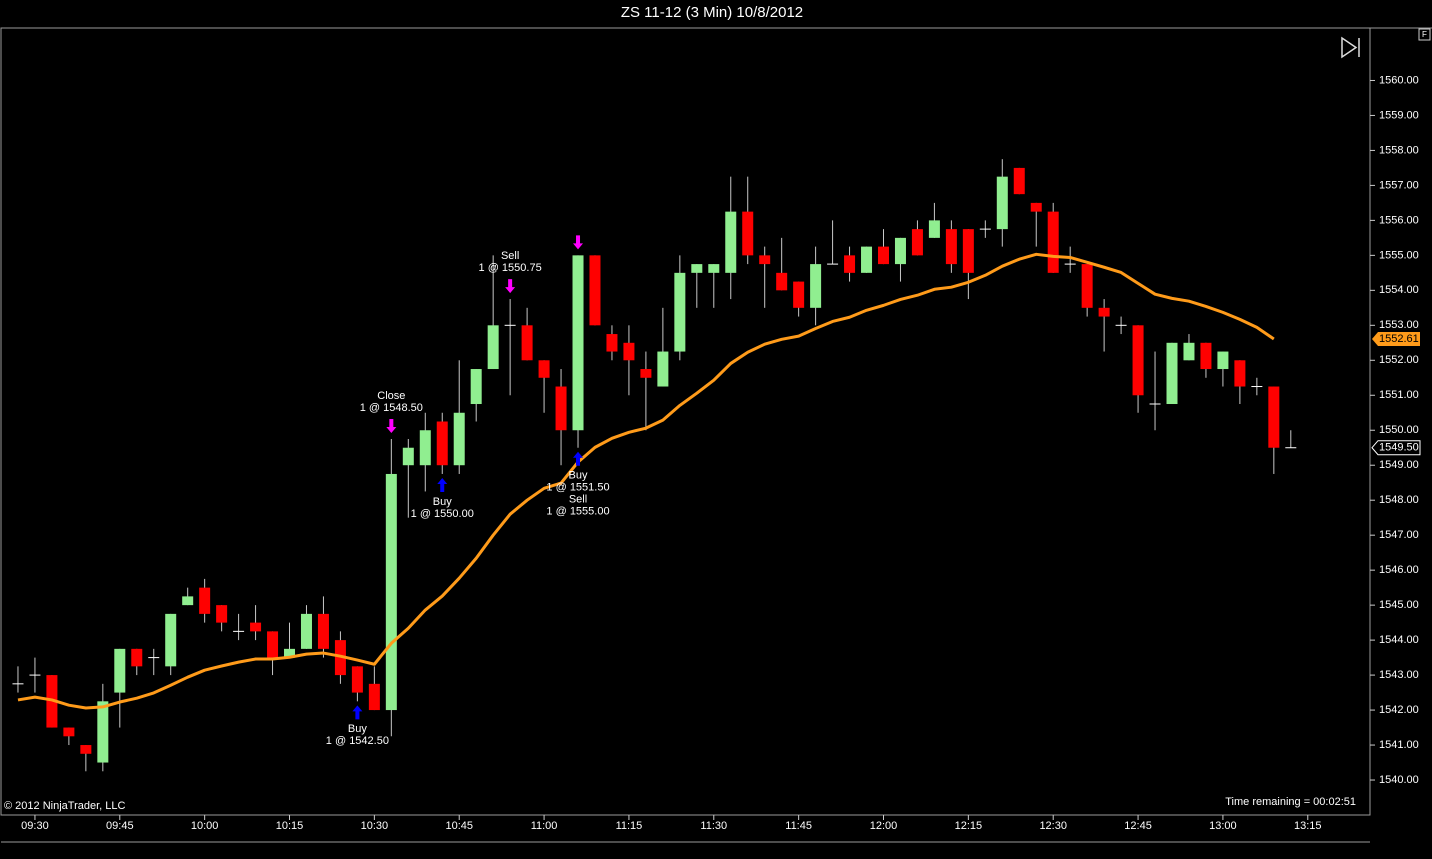 The width and height of the screenshot is (1432, 859). Describe the element at coordinates (1399, 535) in the screenshot. I see `y-tick-label: 1547.00` at that location.